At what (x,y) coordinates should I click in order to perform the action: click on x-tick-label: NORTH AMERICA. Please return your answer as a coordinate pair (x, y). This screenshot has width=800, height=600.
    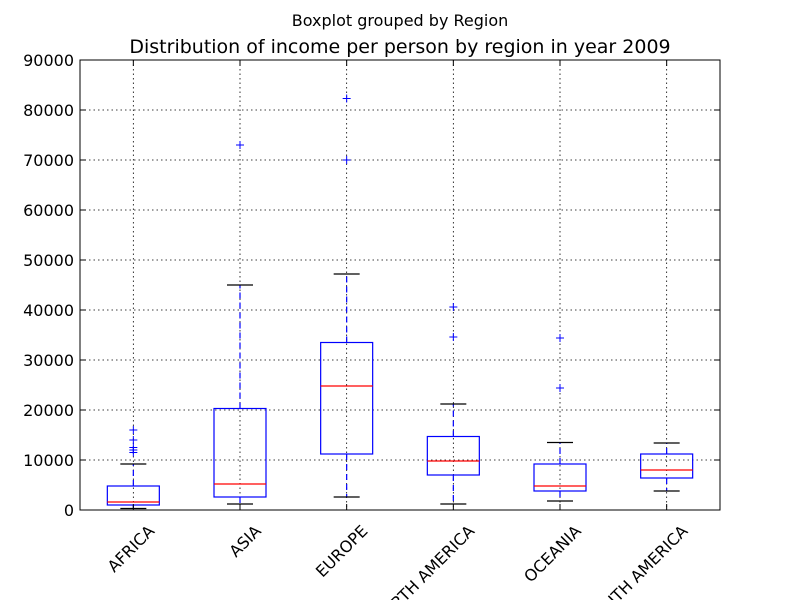
    Looking at the image, I should click on (424, 560).